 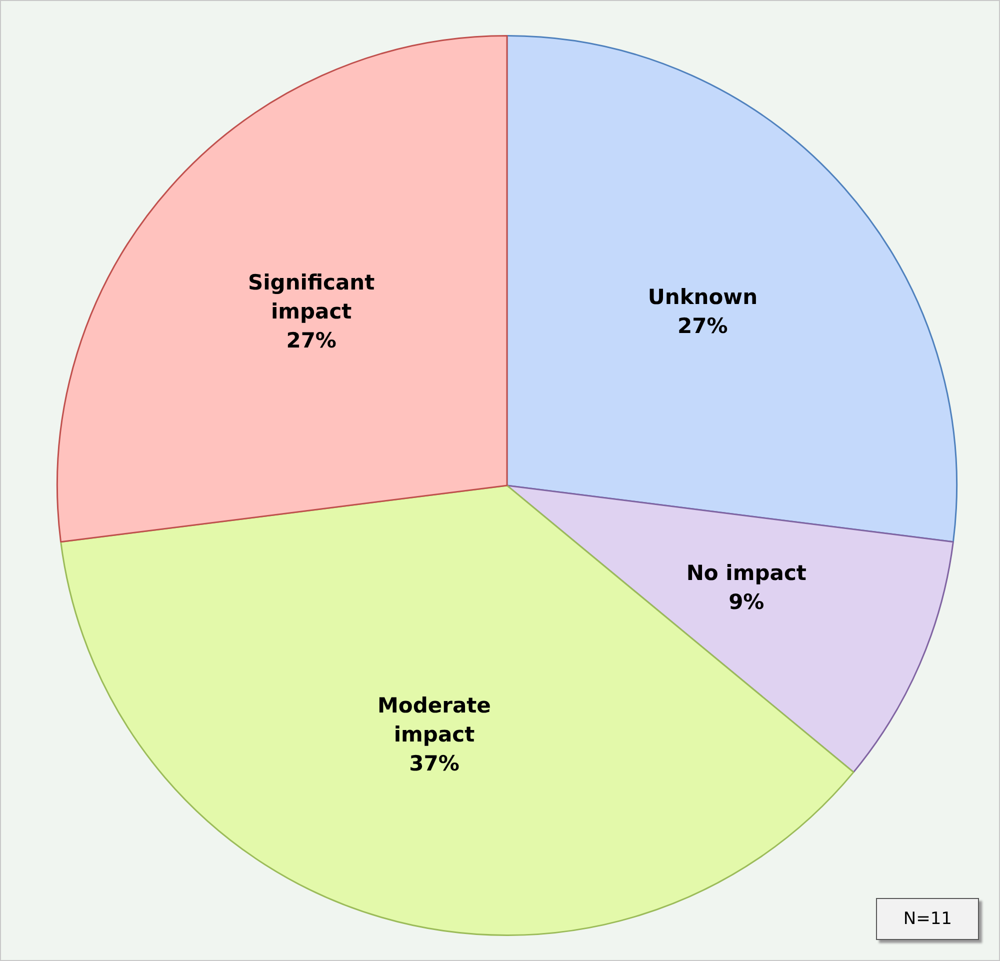 I want to click on text: N=11, so click(x=927, y=919).